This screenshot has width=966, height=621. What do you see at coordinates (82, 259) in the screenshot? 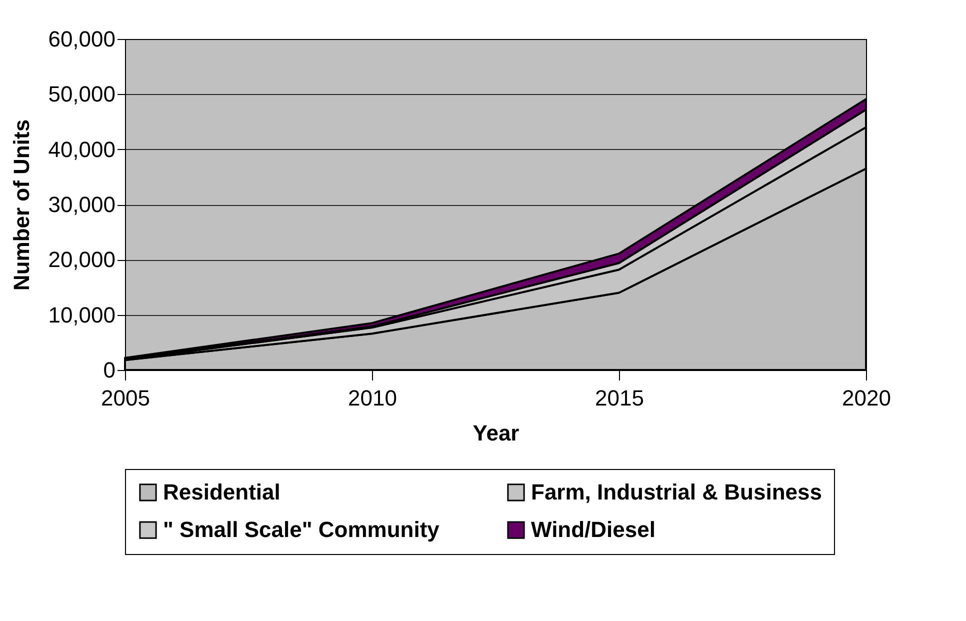
I see `y-tick-label: 20,000` at bounding box center [82, 259].